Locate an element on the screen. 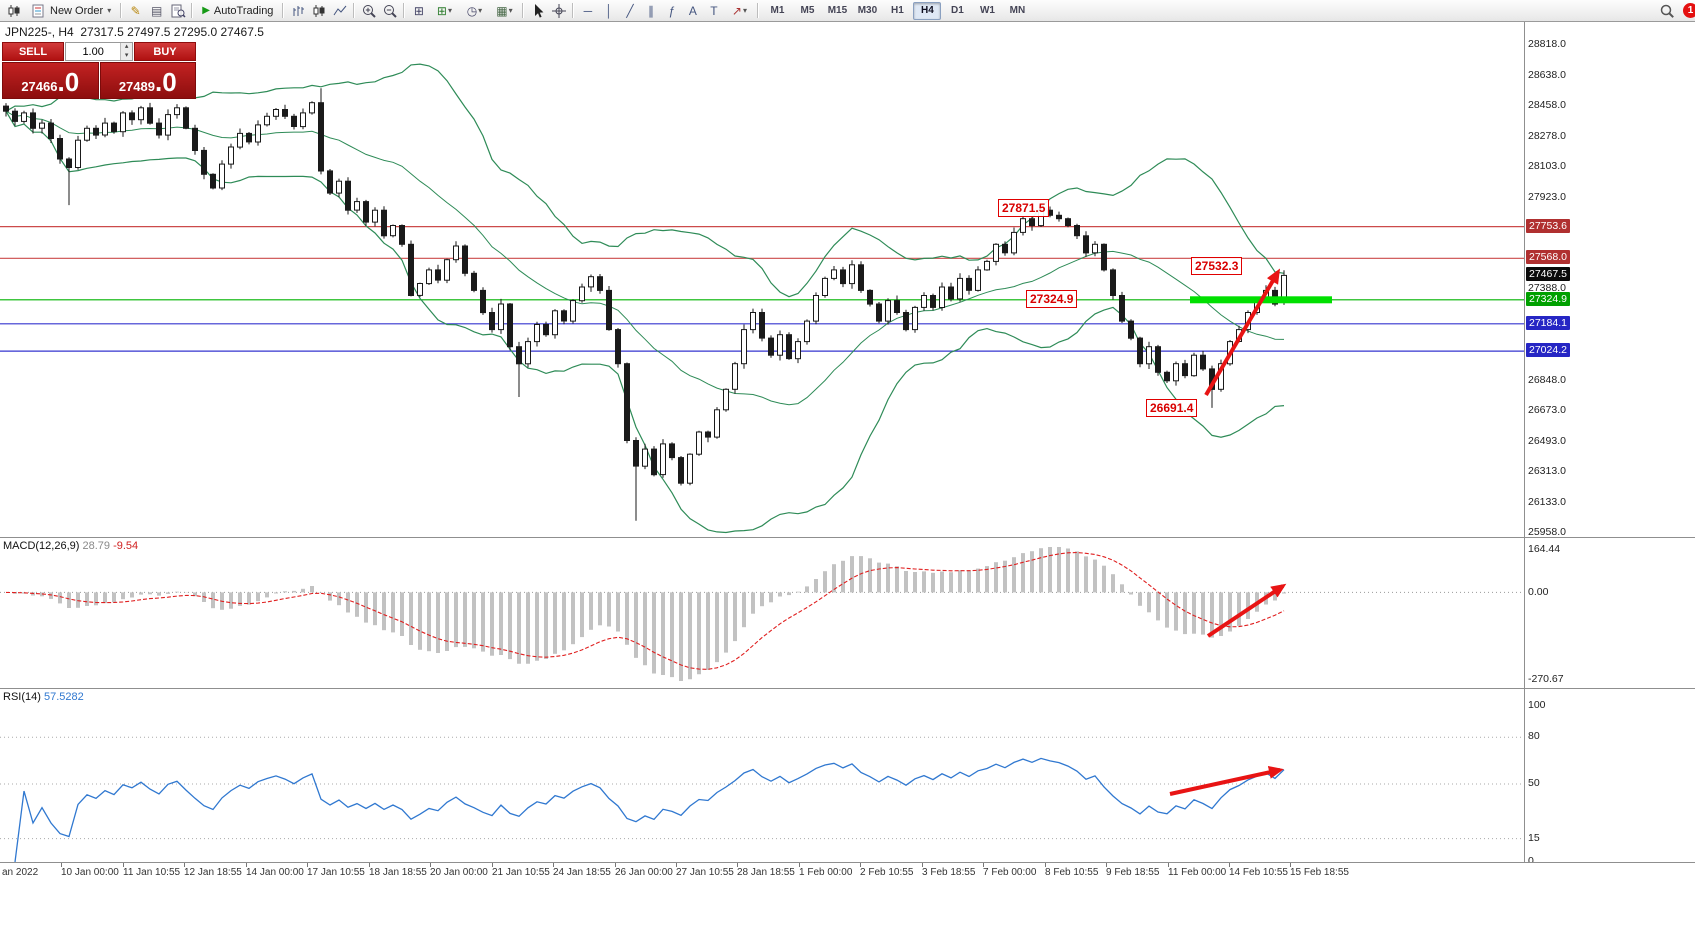 Image resolution: width=1695 pixels, height=941 pixels. horizontal-line-icon: ─ is located at coordinates (588, 10).